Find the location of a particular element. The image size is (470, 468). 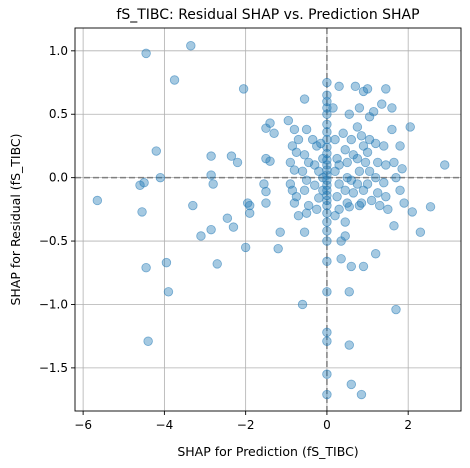

x-tick-label: −4 is located at coordinates (165, 425).